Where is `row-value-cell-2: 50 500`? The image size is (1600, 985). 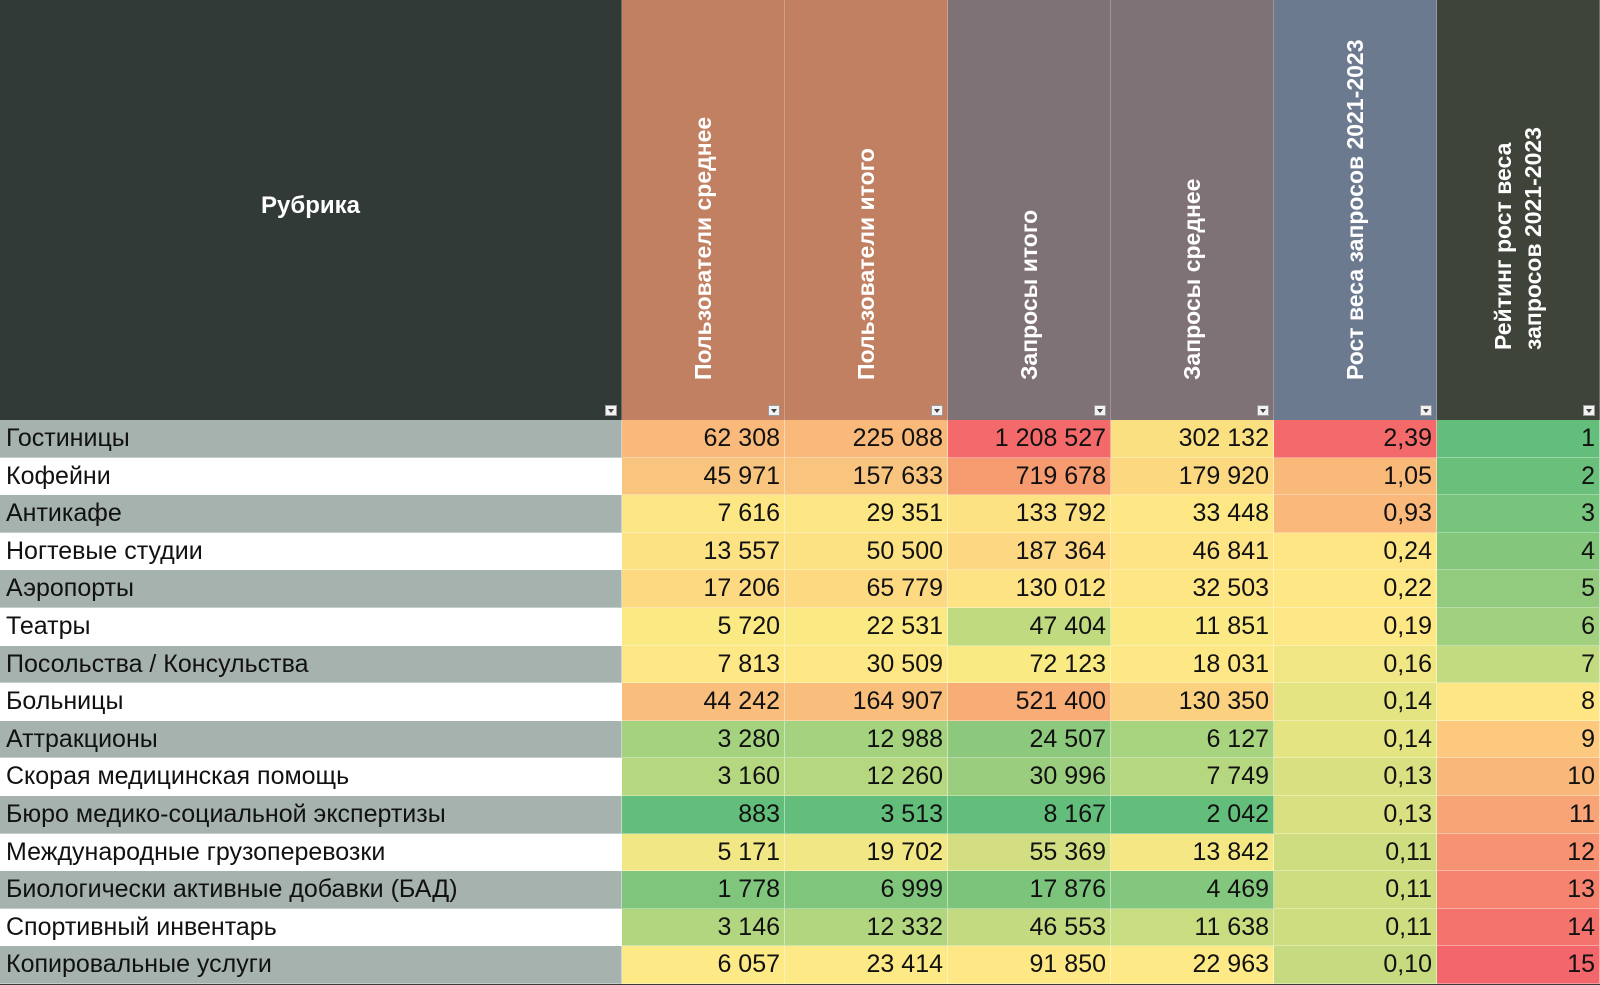 row-value-cell-2: 50 500 is located at coordinates (866, 551).